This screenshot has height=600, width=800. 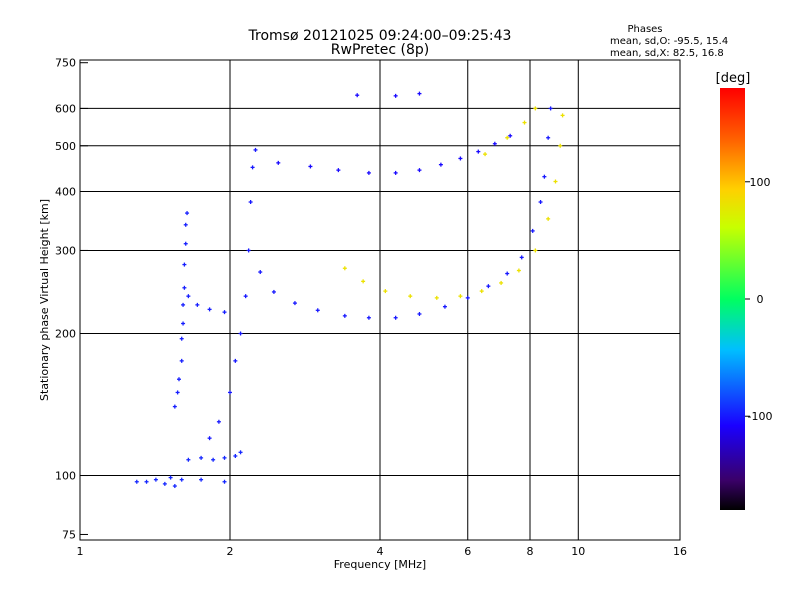 I want to click on x-tick-label: 6, so click(x=467, y=551).